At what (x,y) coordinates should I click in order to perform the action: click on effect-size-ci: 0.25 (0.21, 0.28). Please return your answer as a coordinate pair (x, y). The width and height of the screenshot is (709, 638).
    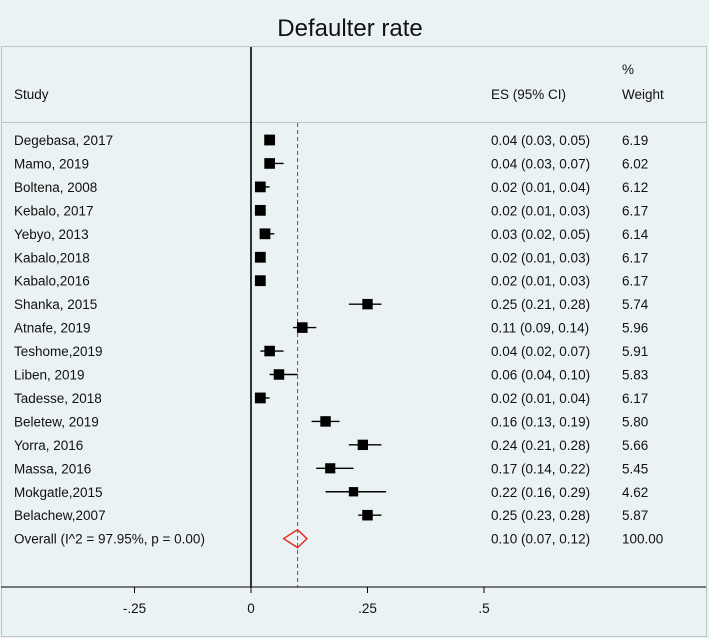
    Looking at the image, I should click on (540, 304).